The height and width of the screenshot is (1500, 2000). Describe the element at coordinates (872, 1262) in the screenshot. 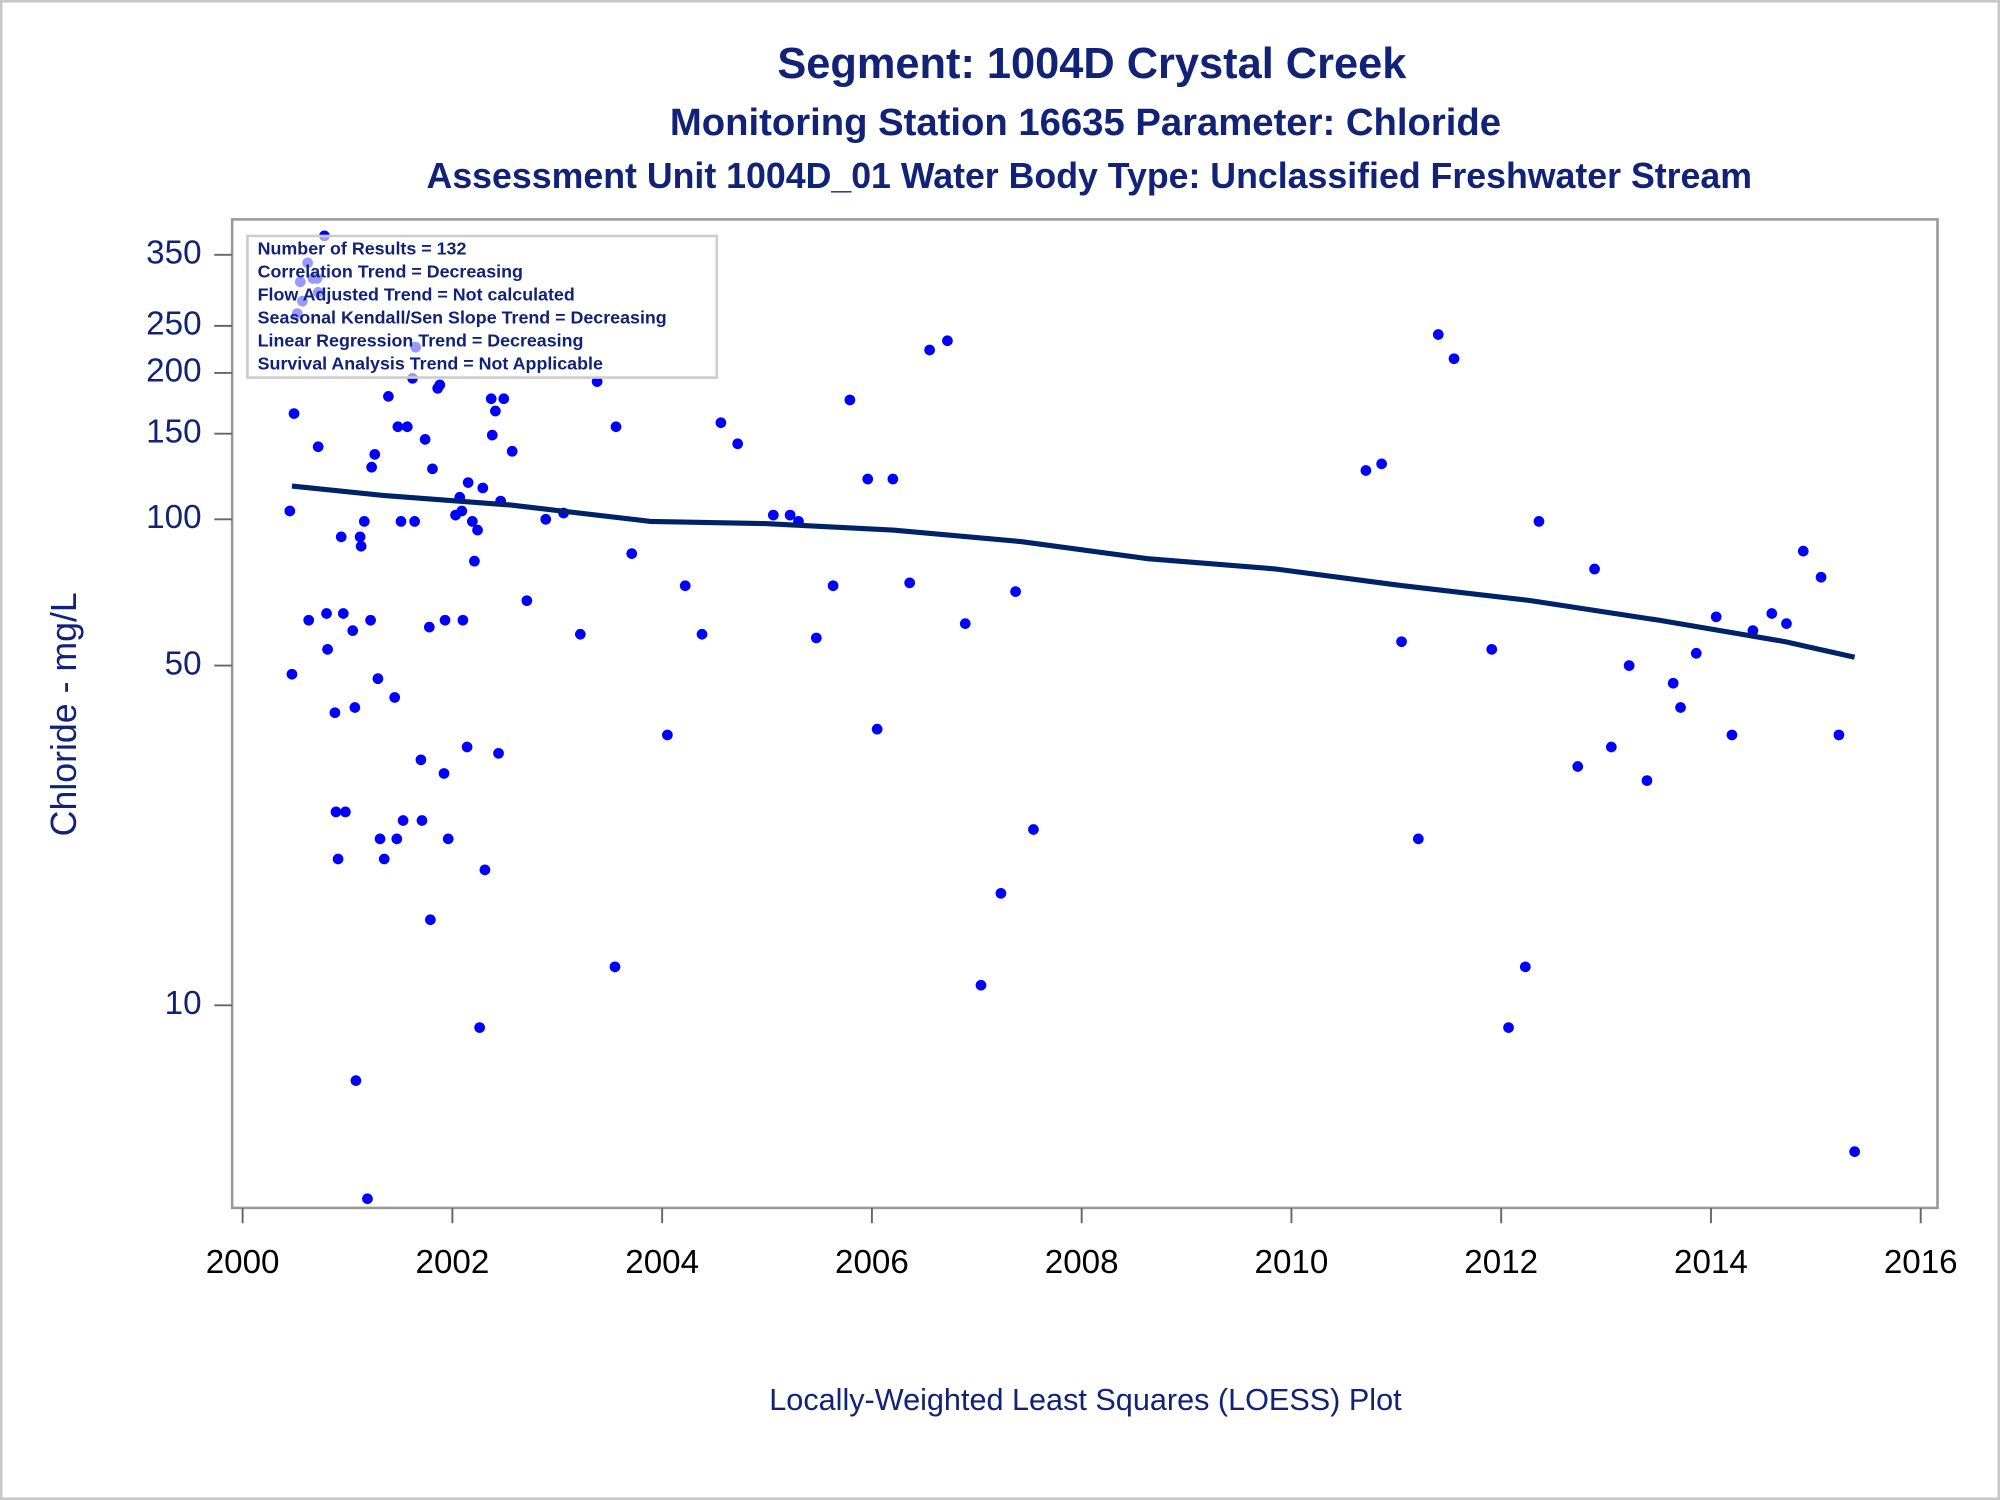

I see `x-tick-label: 2006` at that location.